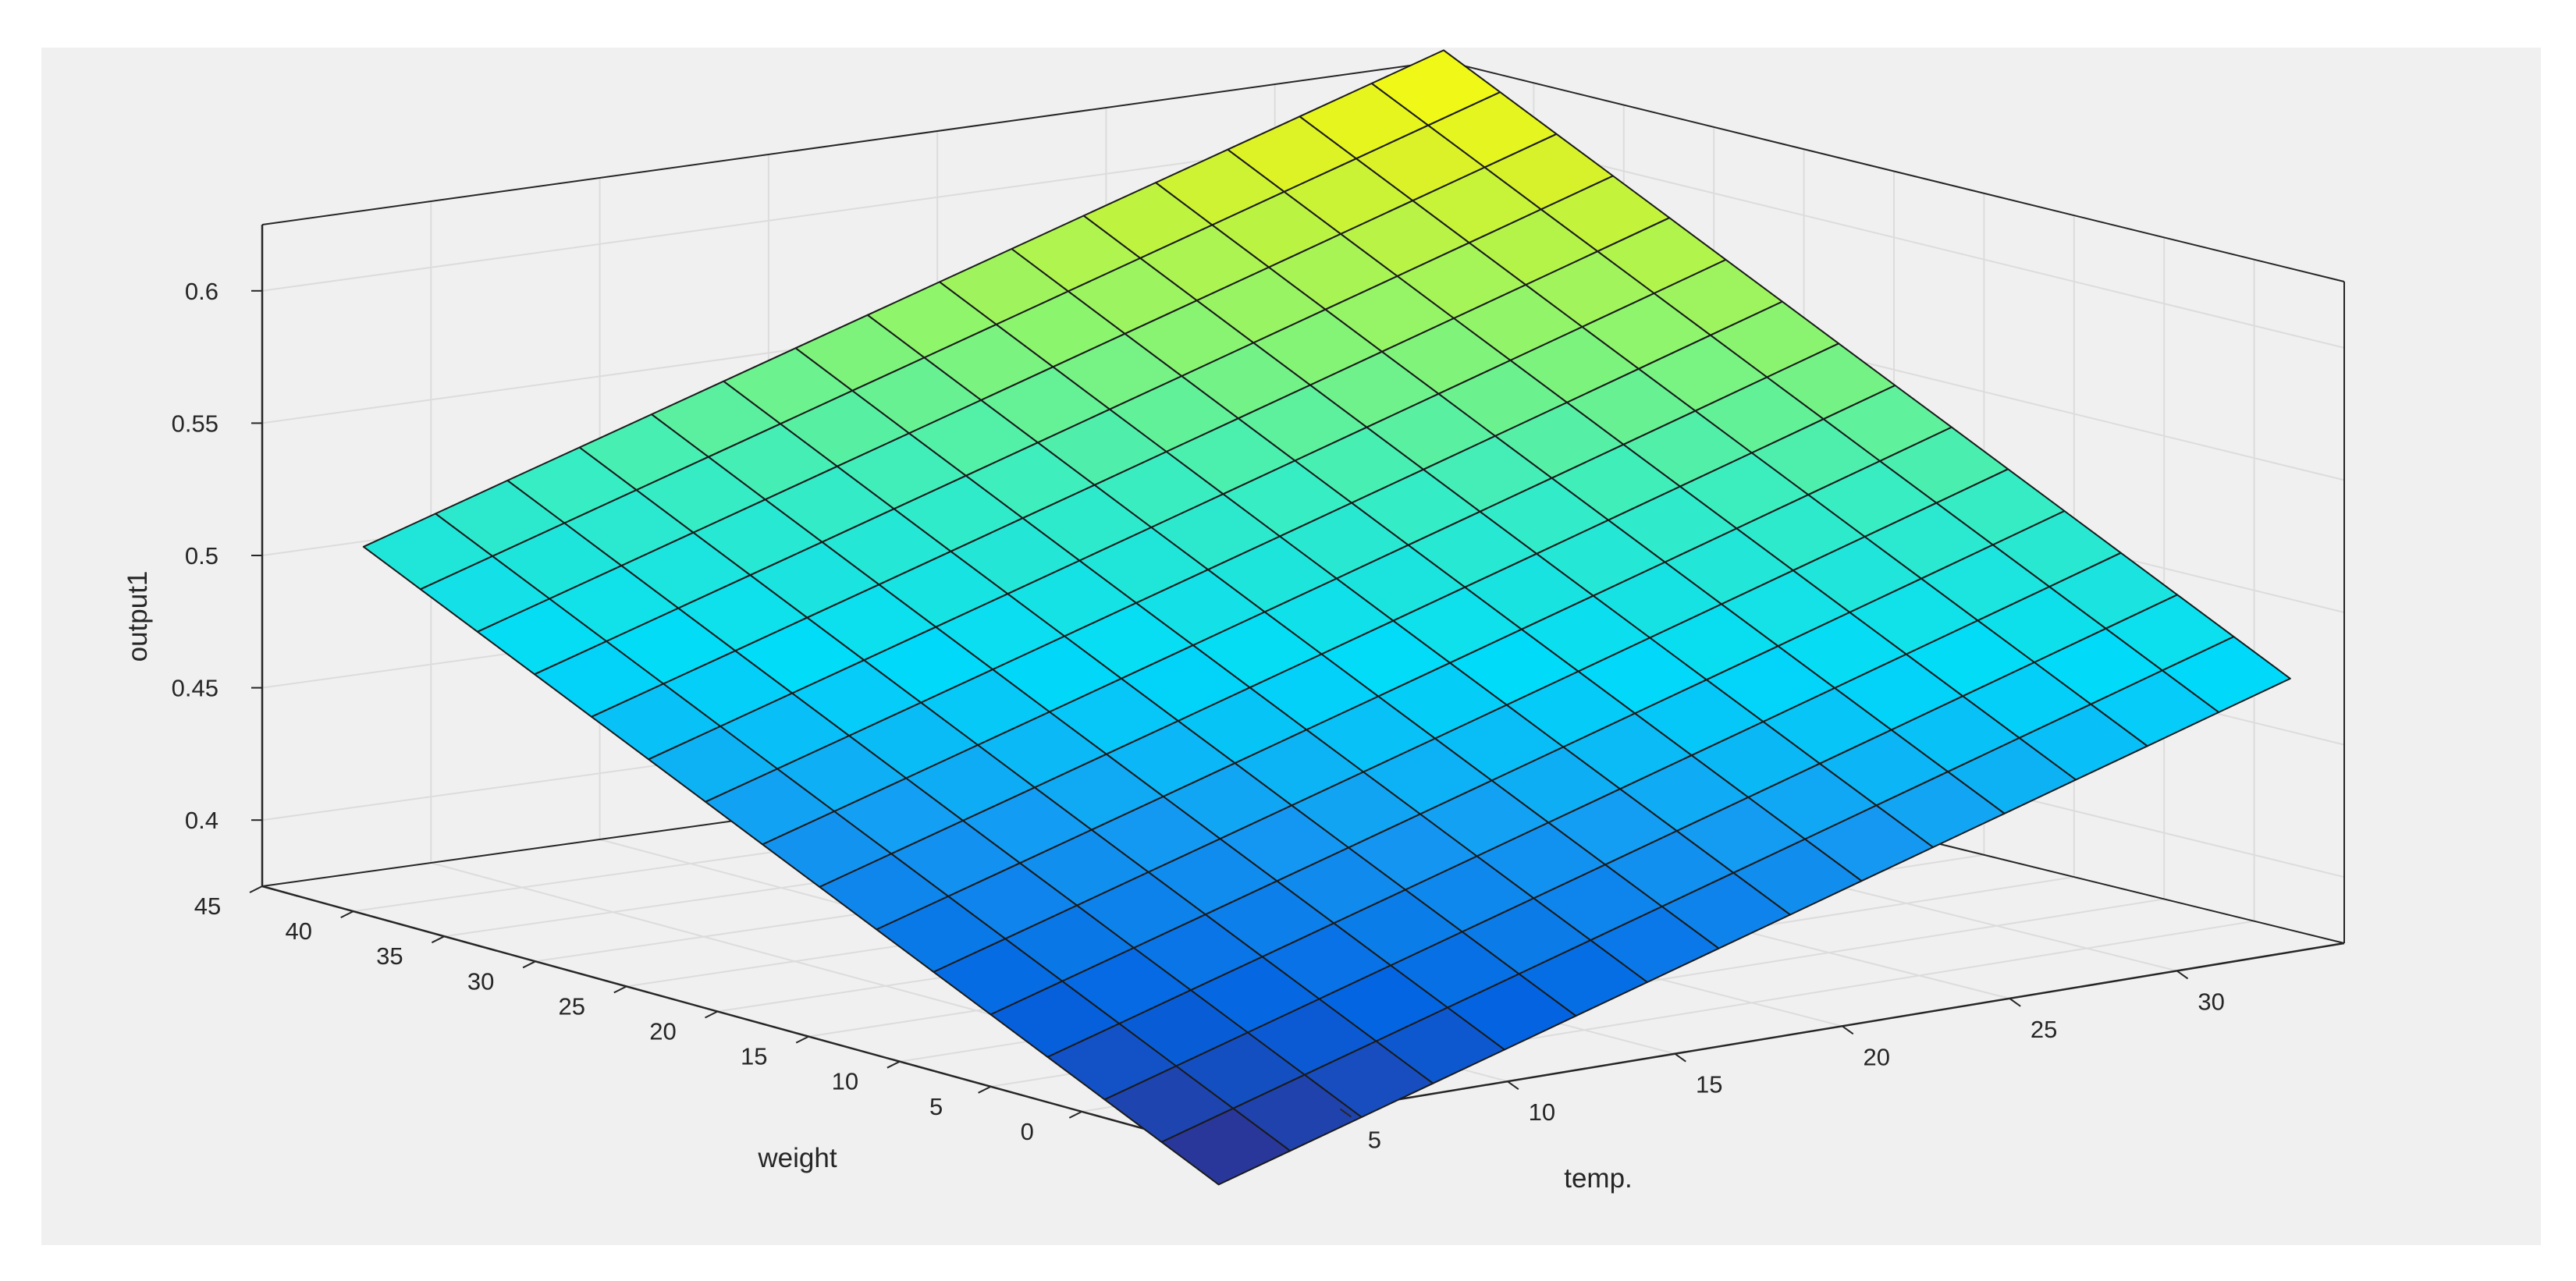 This screenshot has height=1281, width=2576. What do you see at coordinates (196, 423) in the screenshot?
I see `z-tick-label: 0.55` at bounding box center [196, 423].